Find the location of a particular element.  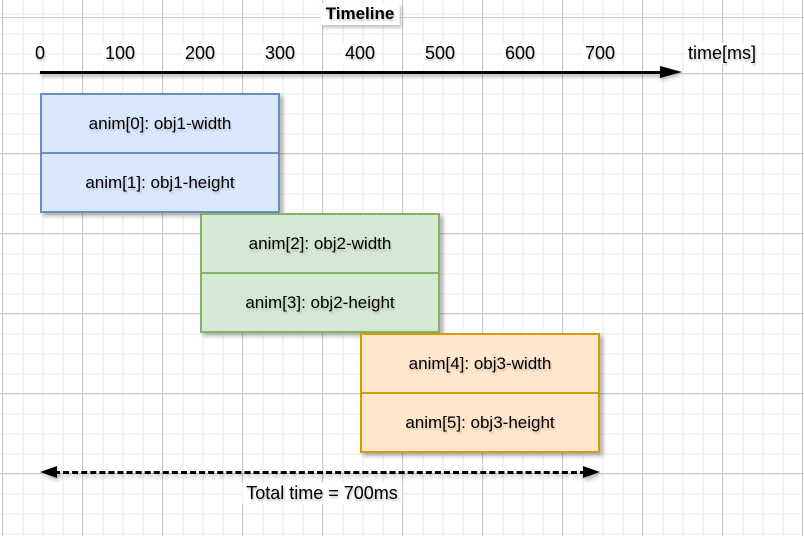

axis-tick-300: 300 is located at coordinates (280, 53).